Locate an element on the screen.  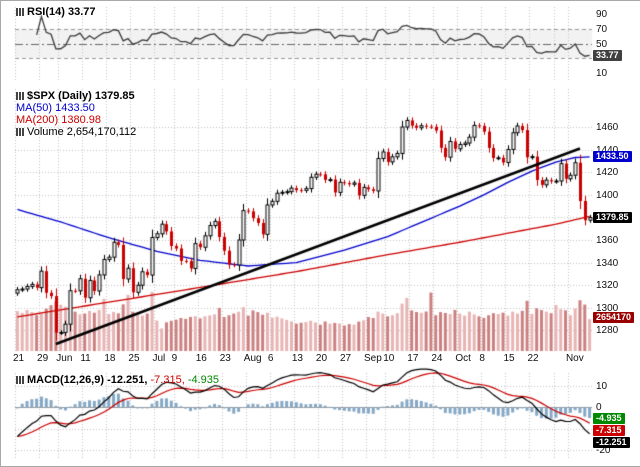
date-axis-tick: 22 is located at coordinates (533, 358).